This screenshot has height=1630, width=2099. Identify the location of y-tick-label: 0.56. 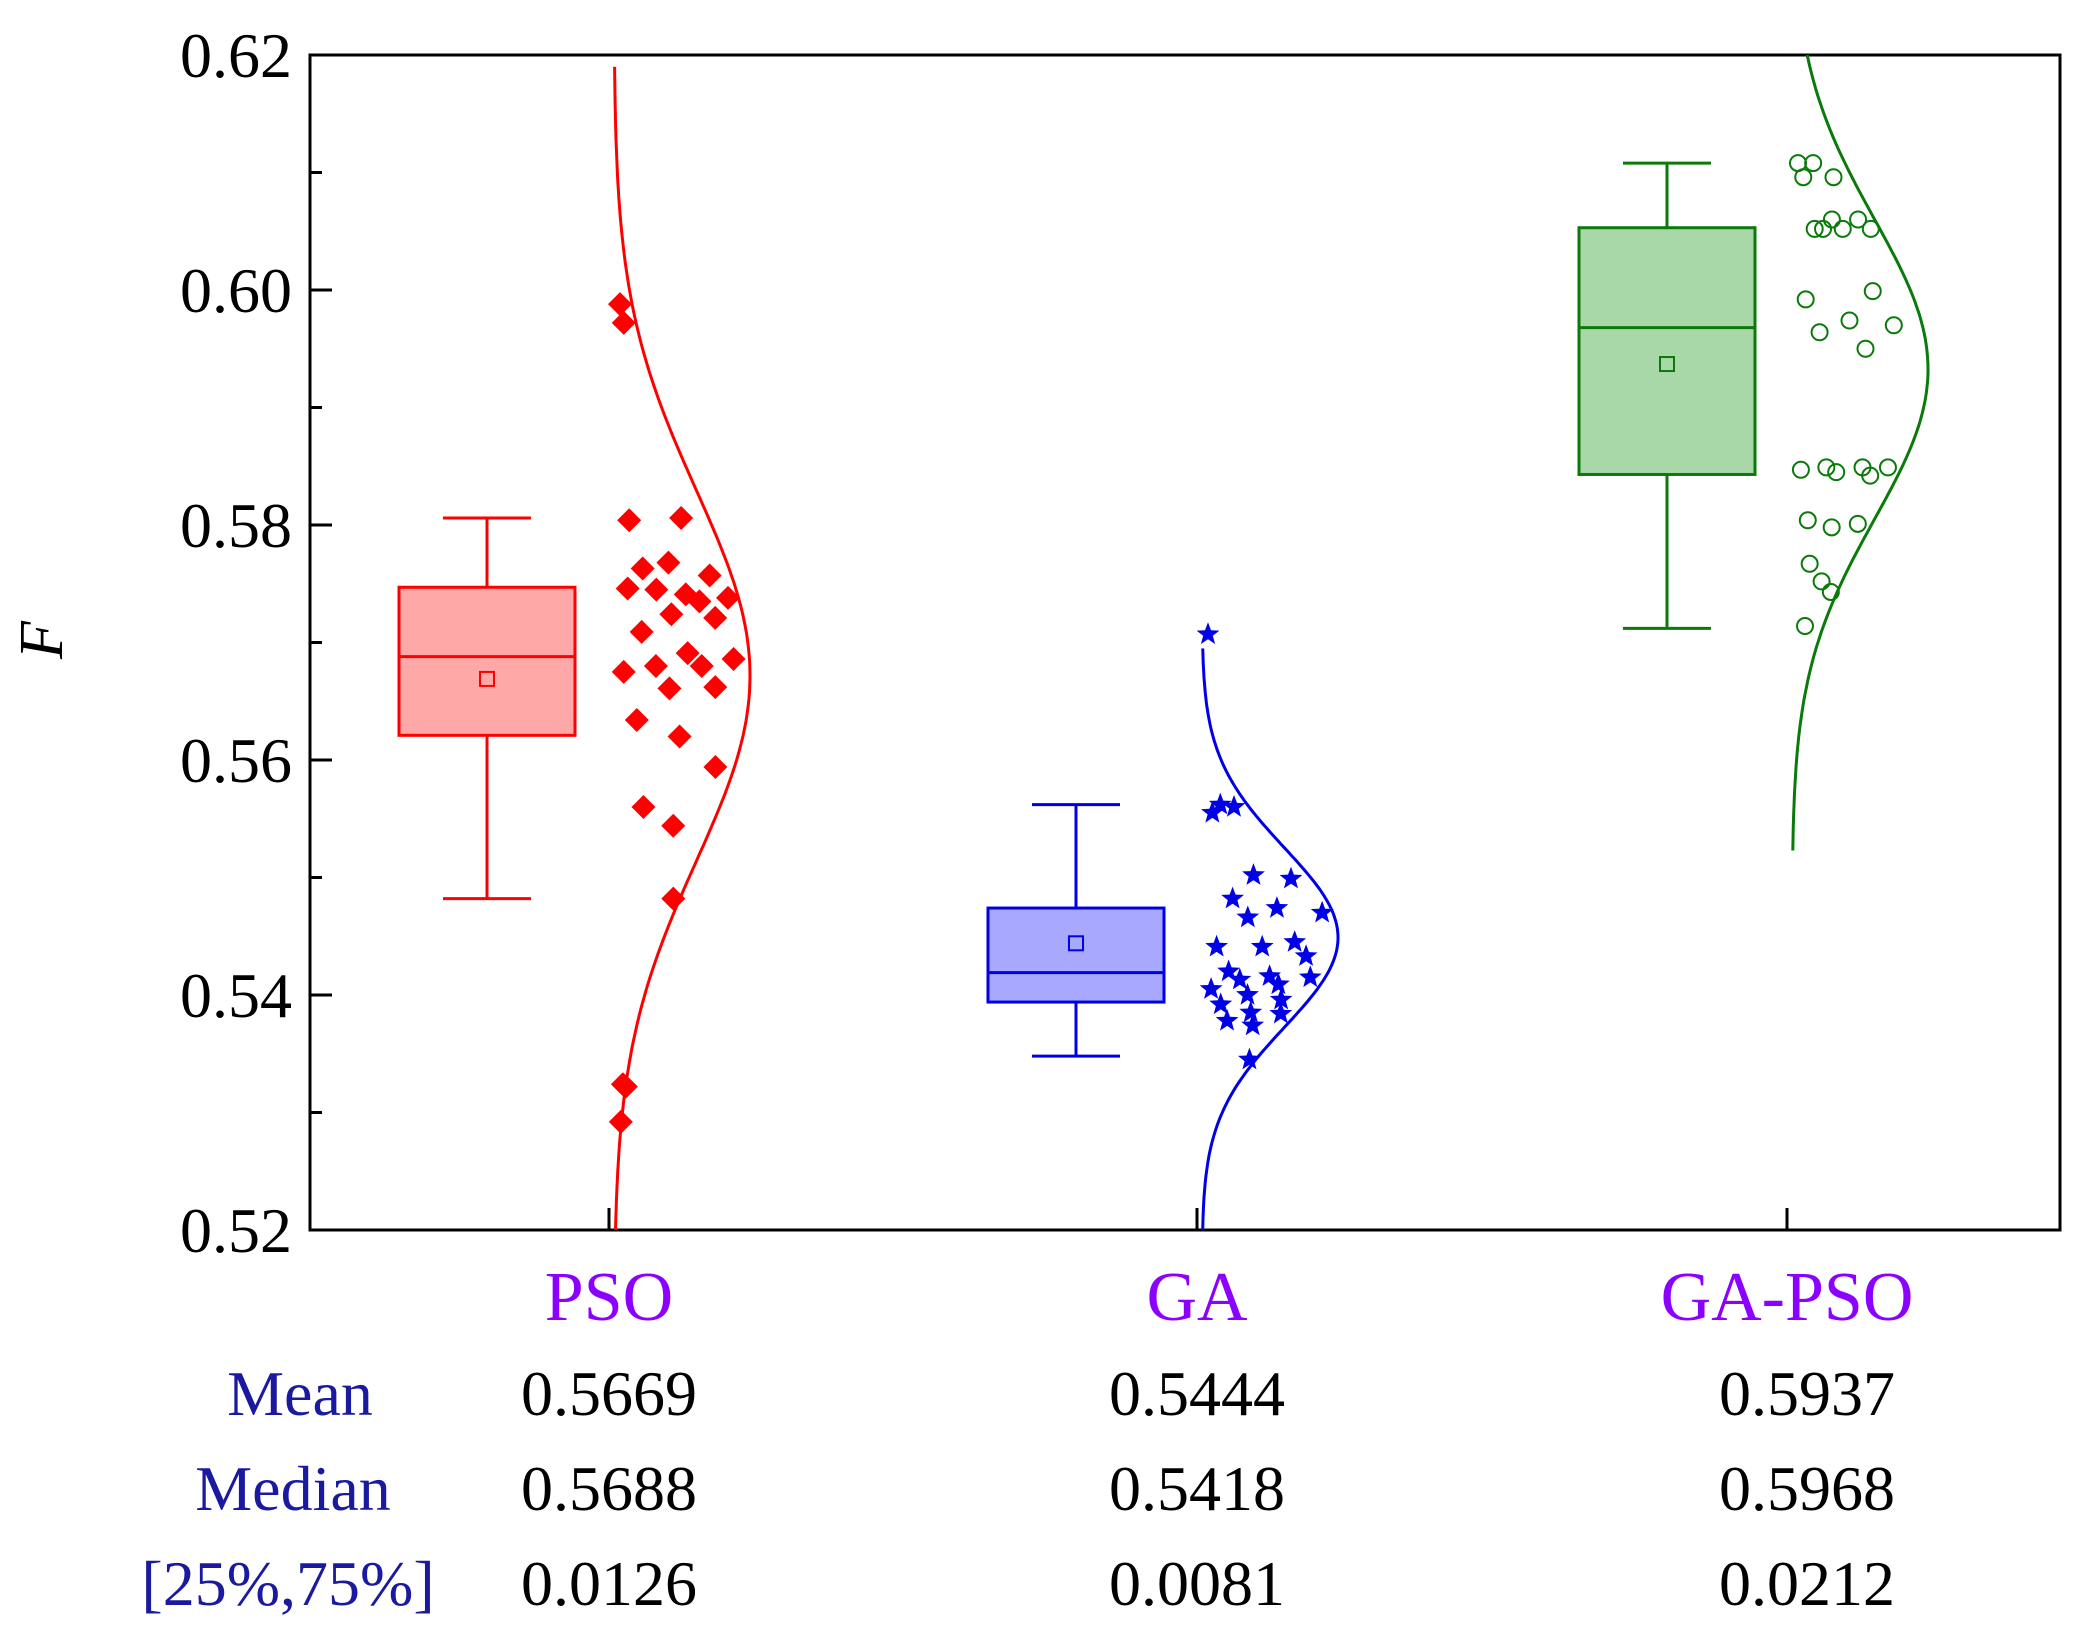
(236, 760).